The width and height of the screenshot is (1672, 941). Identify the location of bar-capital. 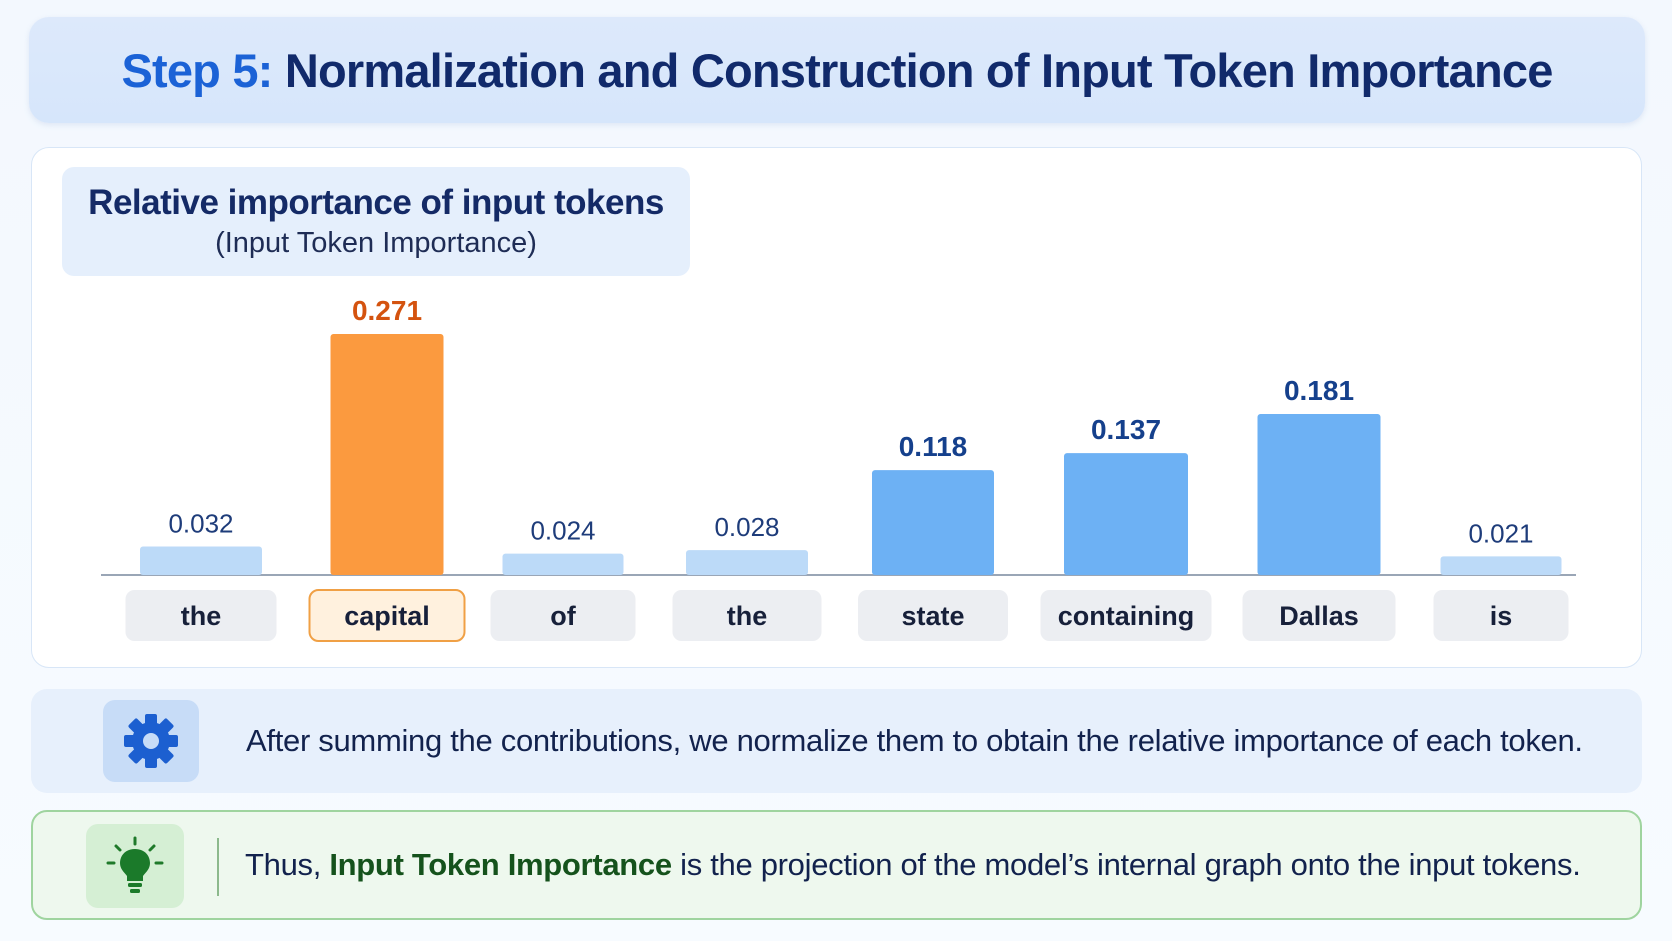
(387, 454).